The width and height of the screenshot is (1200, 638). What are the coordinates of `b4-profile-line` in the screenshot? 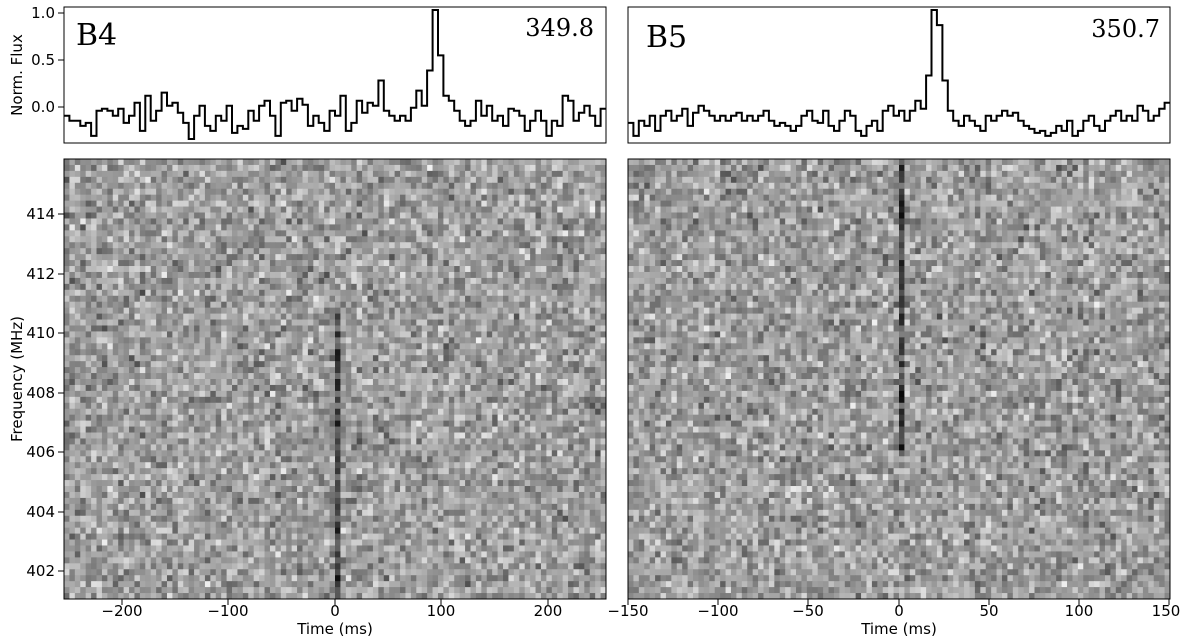 It's located at (335, 74).